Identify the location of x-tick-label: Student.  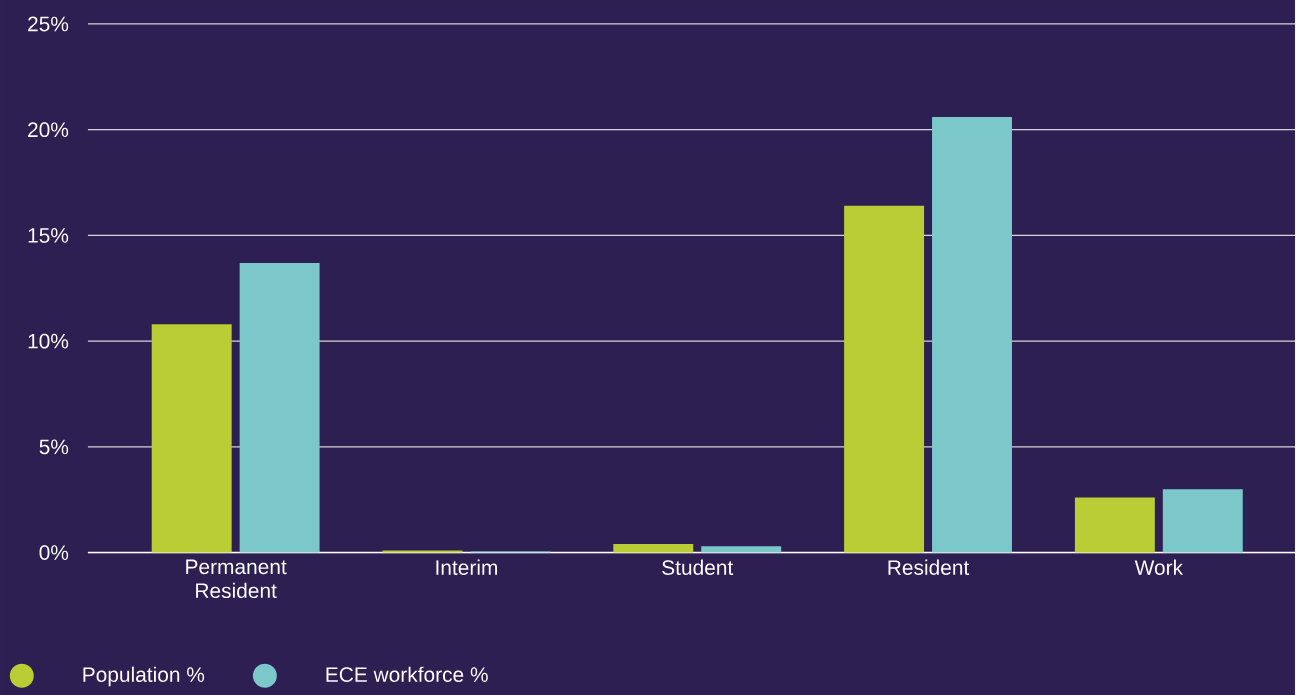
(698, 567).